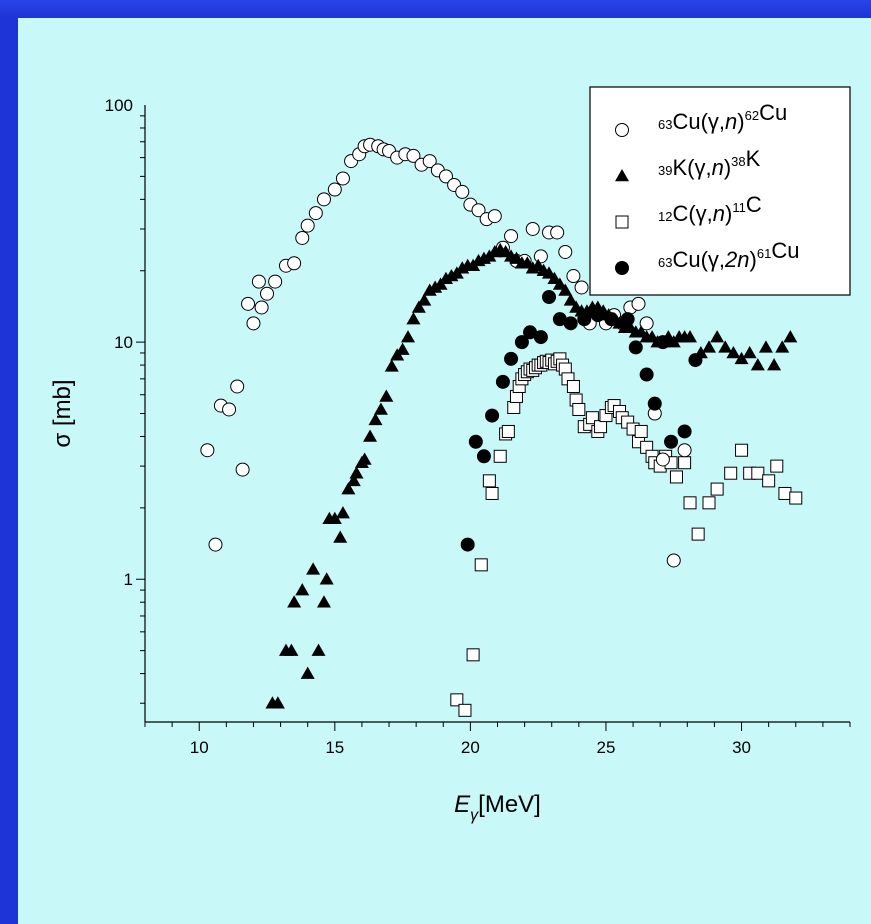  I want to click on legend-marker, so click(622, 130).